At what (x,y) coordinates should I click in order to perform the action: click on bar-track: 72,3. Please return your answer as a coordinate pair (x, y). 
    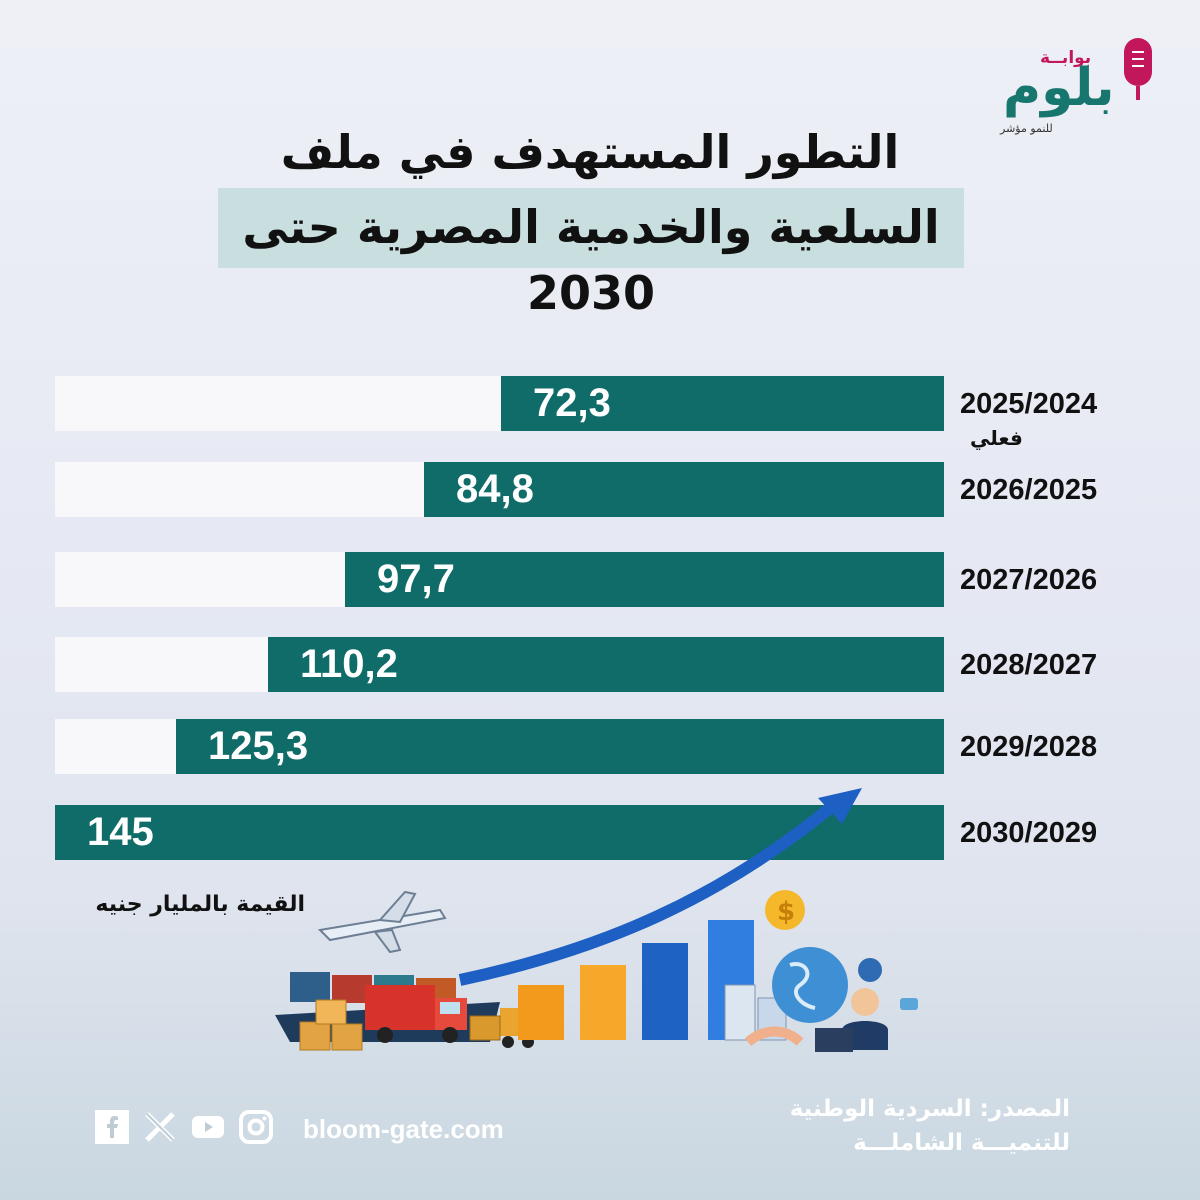
    Looking at the image, I should click on (499, 403).